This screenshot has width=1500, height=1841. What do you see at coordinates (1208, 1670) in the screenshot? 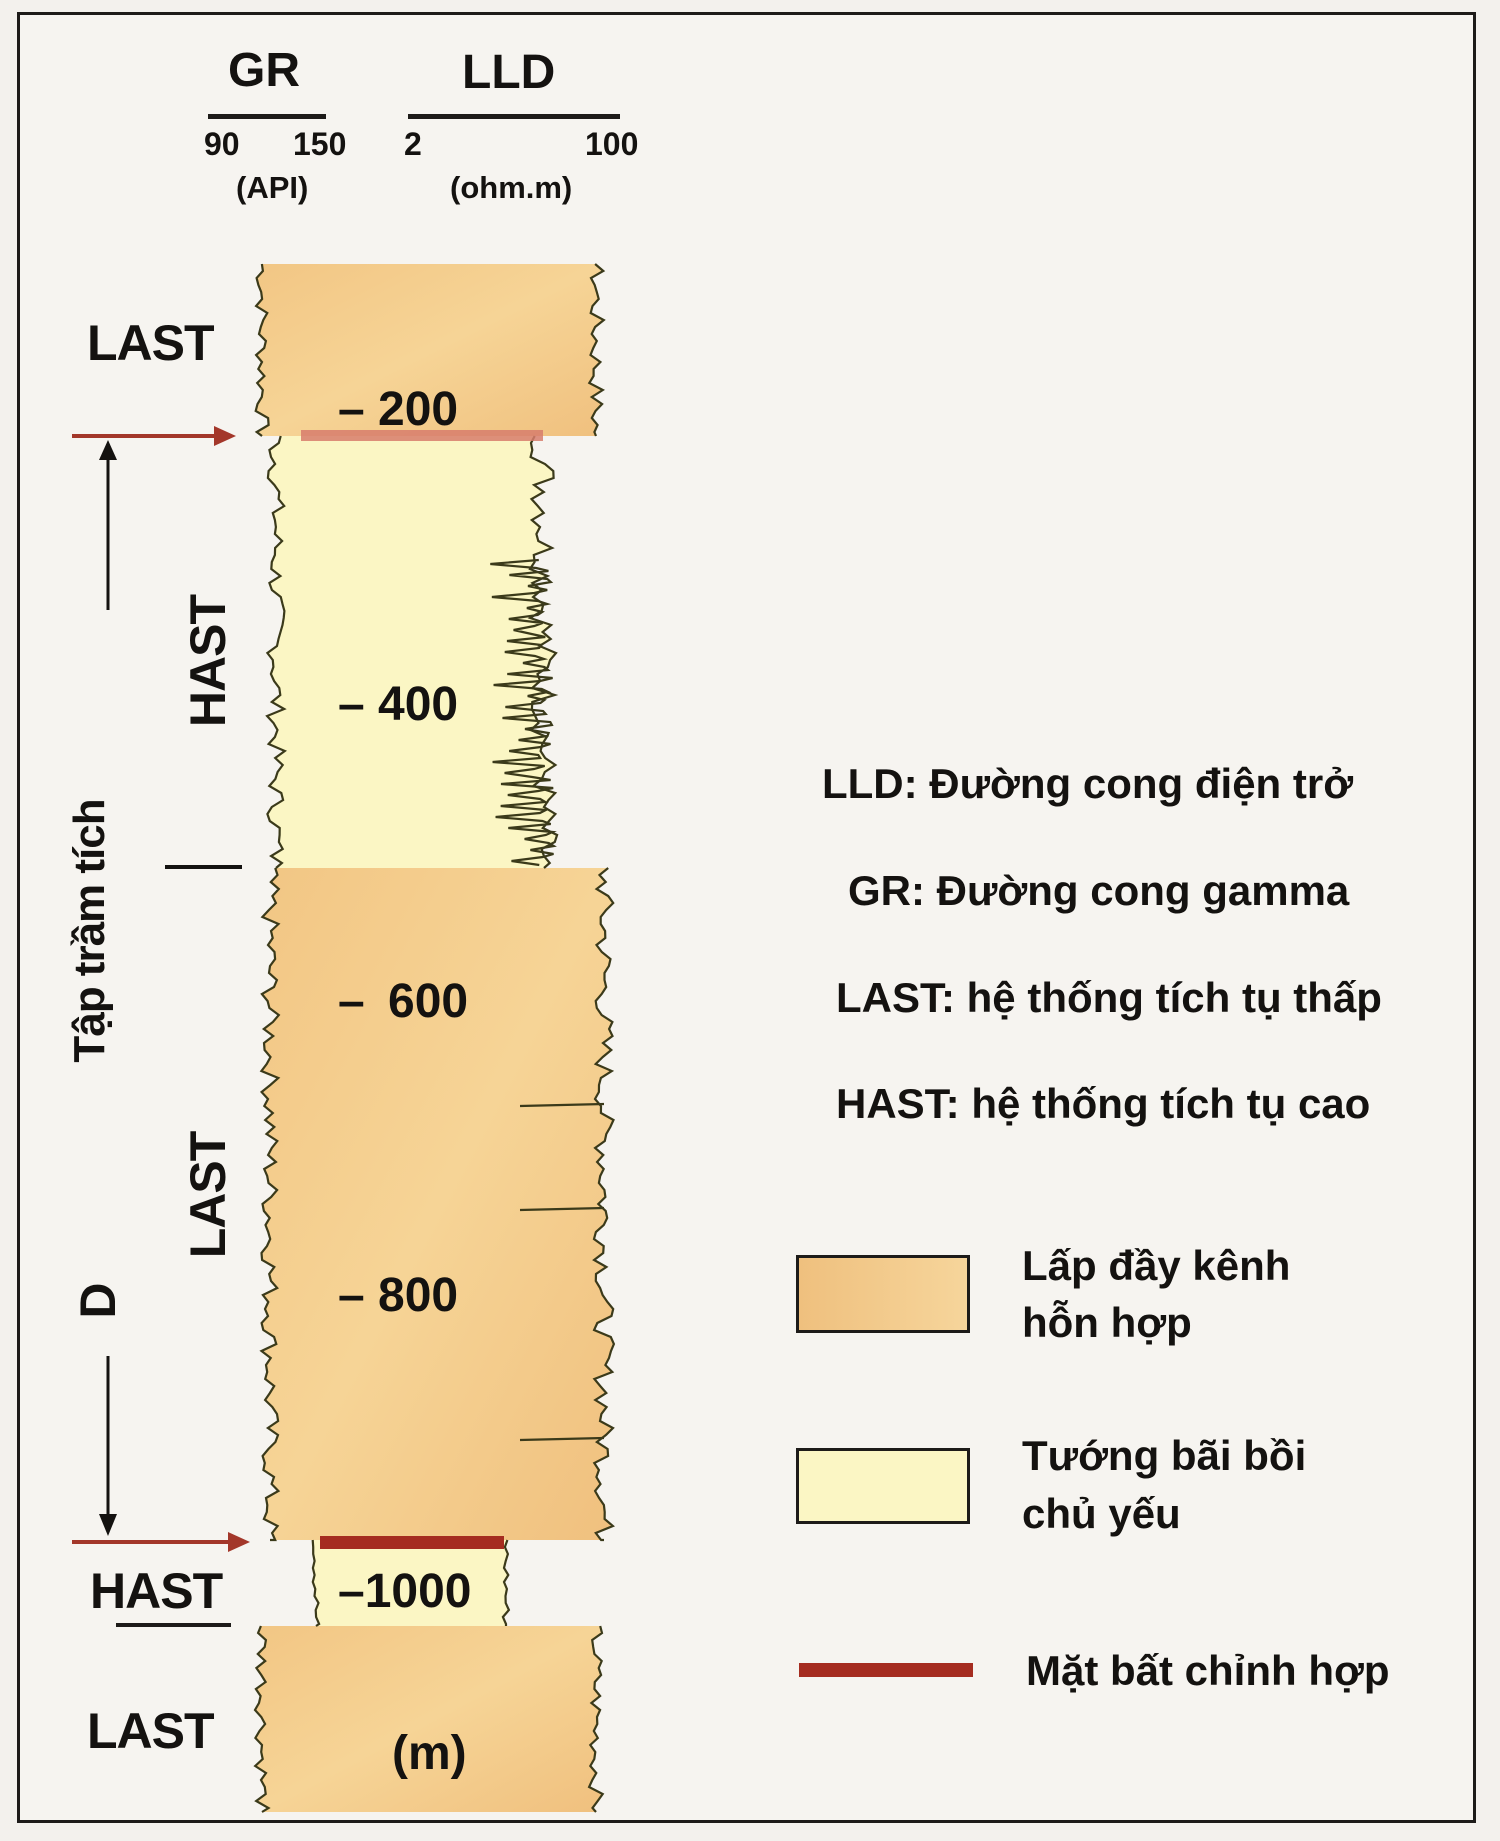
I see `legend-unconformity-label: Mặt bất chỉnh hợp` at bounding box center [1208, 1670].